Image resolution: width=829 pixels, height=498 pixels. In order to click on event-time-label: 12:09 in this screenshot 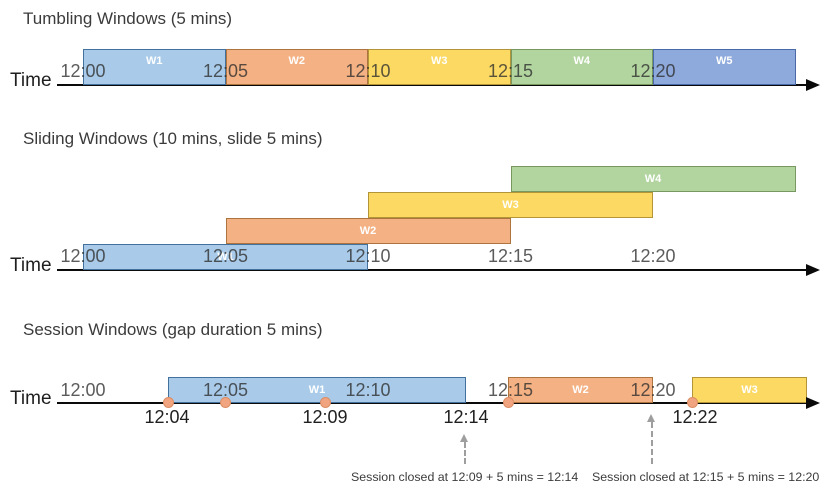, I will do `click(325, 417)`.